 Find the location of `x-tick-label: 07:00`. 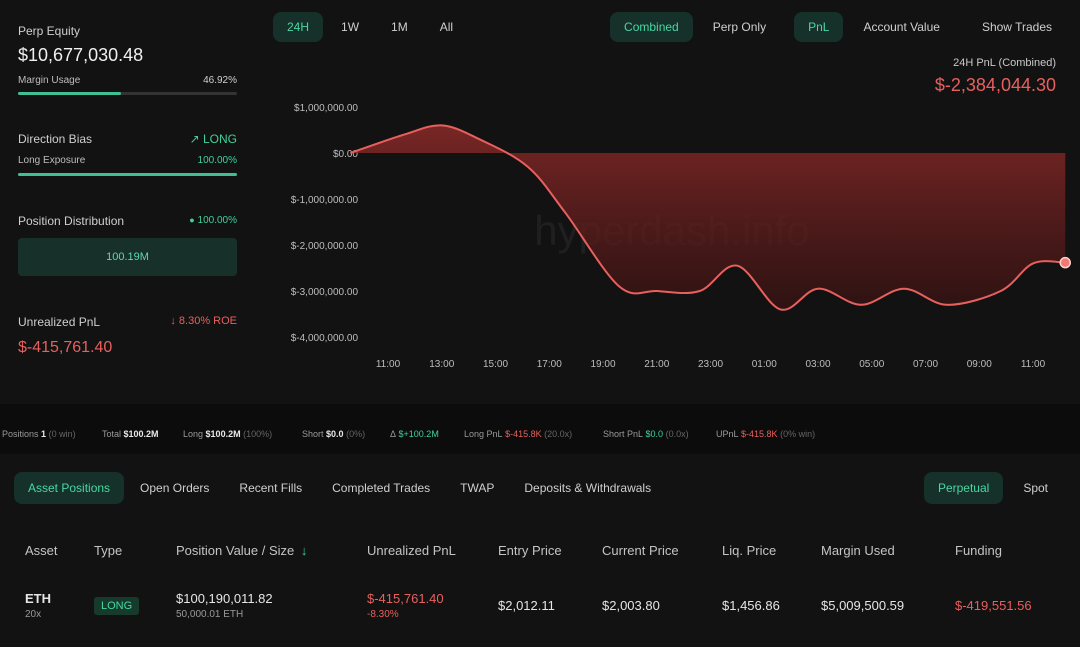

x-tick-label: 07:00 is located at coordinates (925, 364).